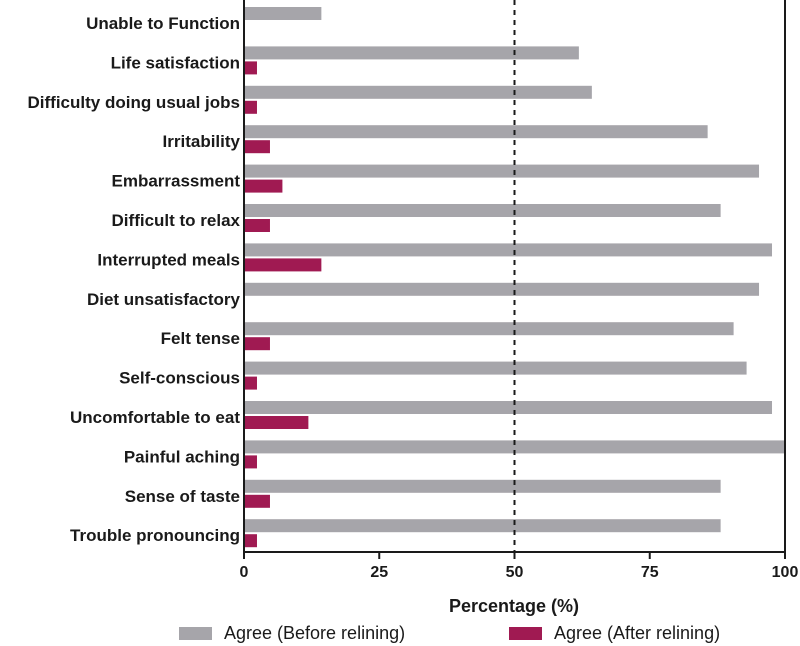  I want to click on category-label: Difficulty doing usual jobs, so click(134, 102).